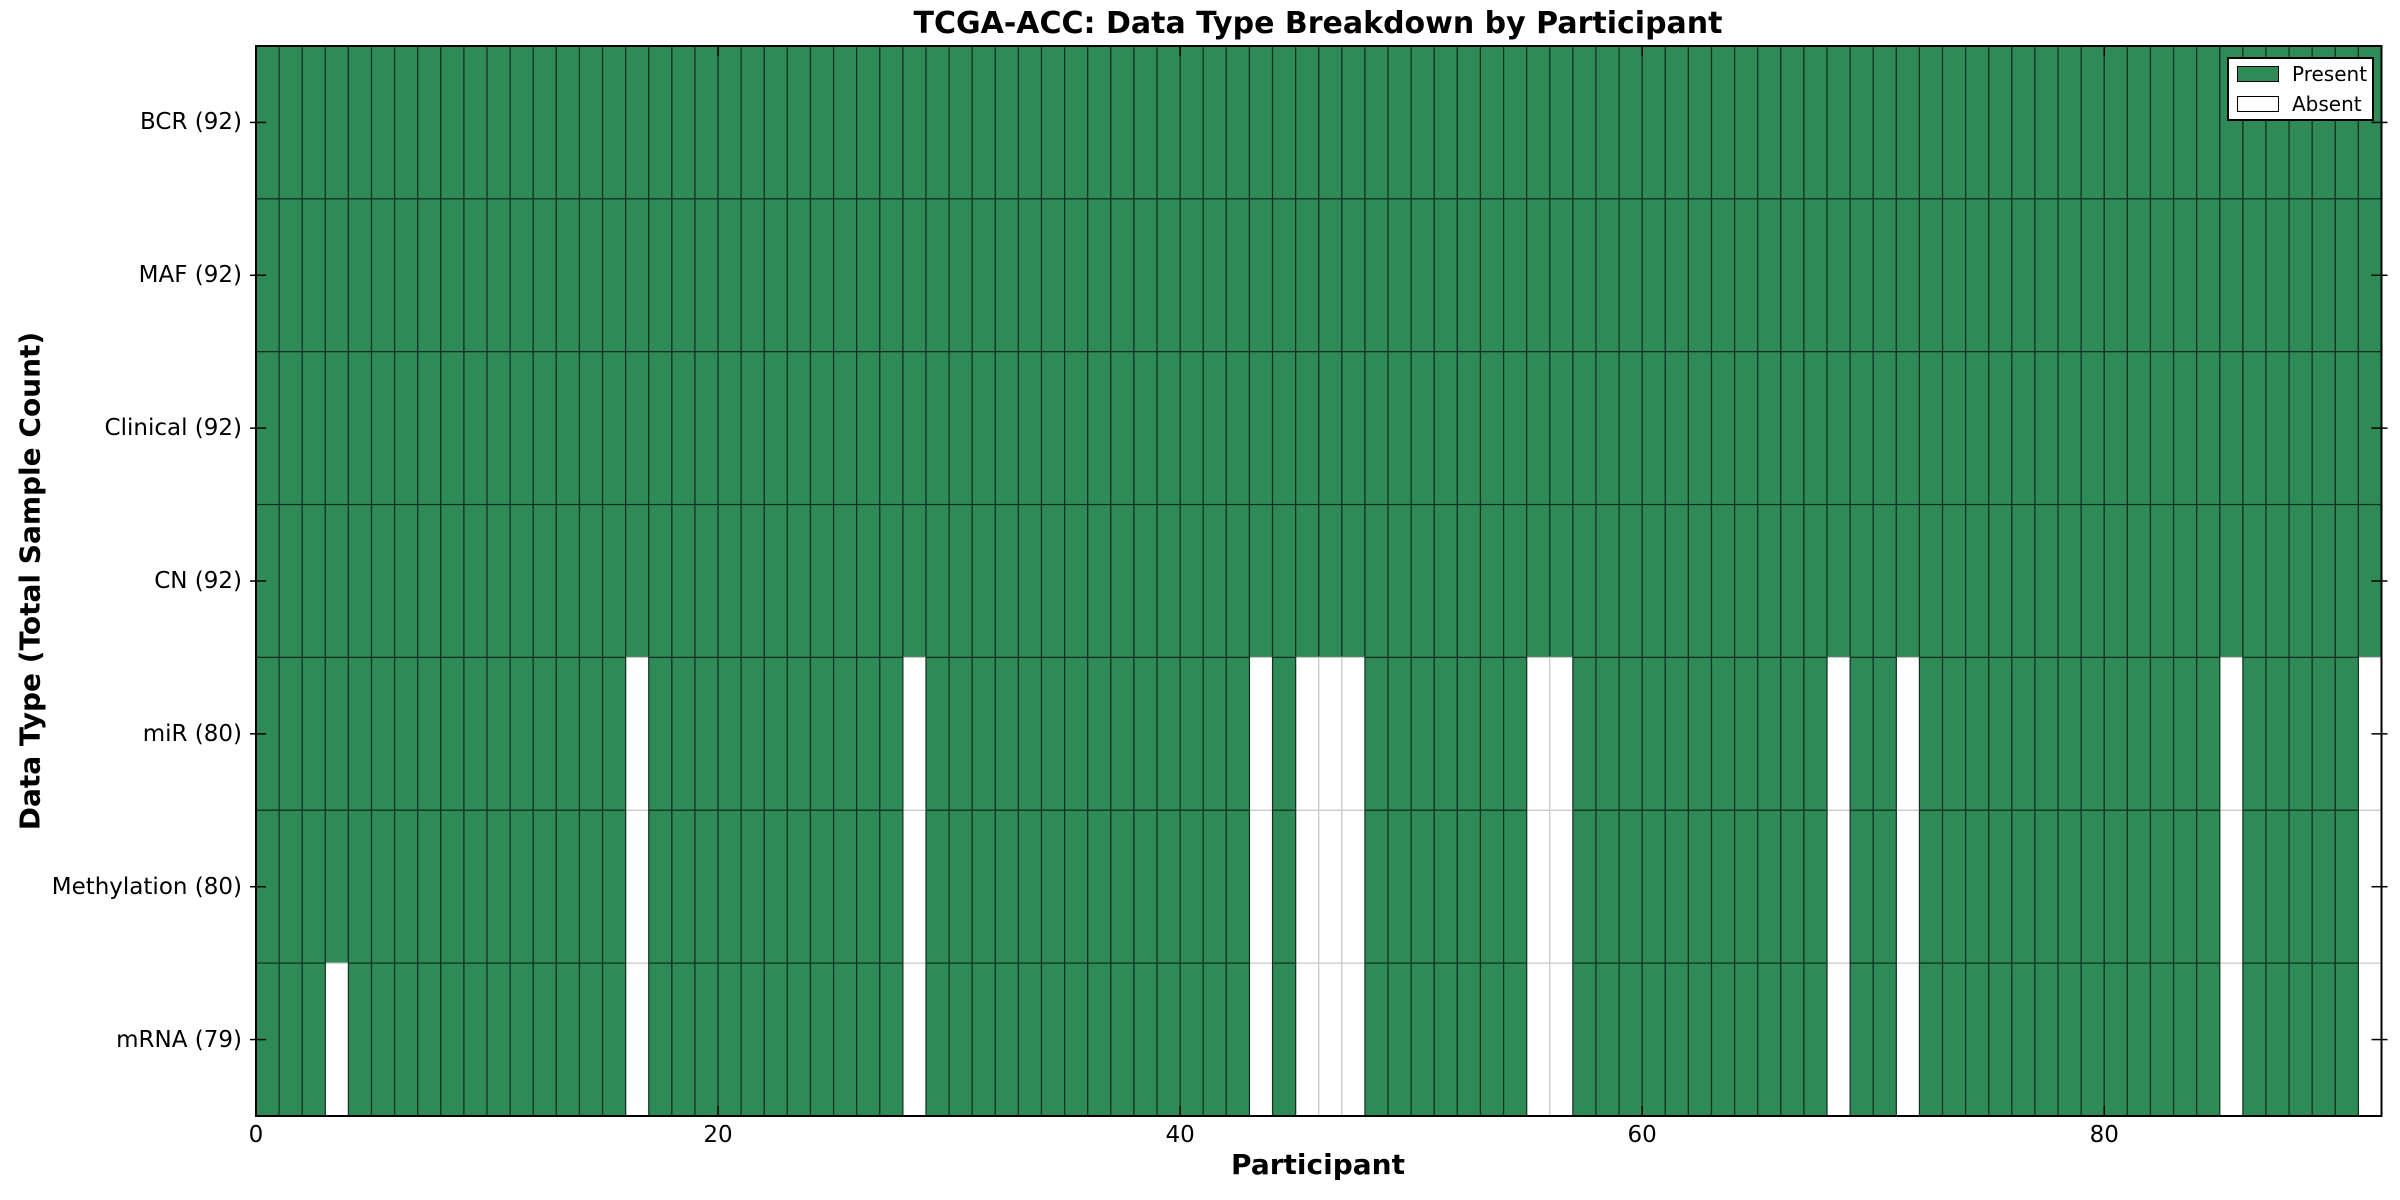 This screenshot has height=1200, width=2400. Describe the element at coordinates (2300, 104) in the screenshot. I see `legend-item-absent: Absent` at that location.